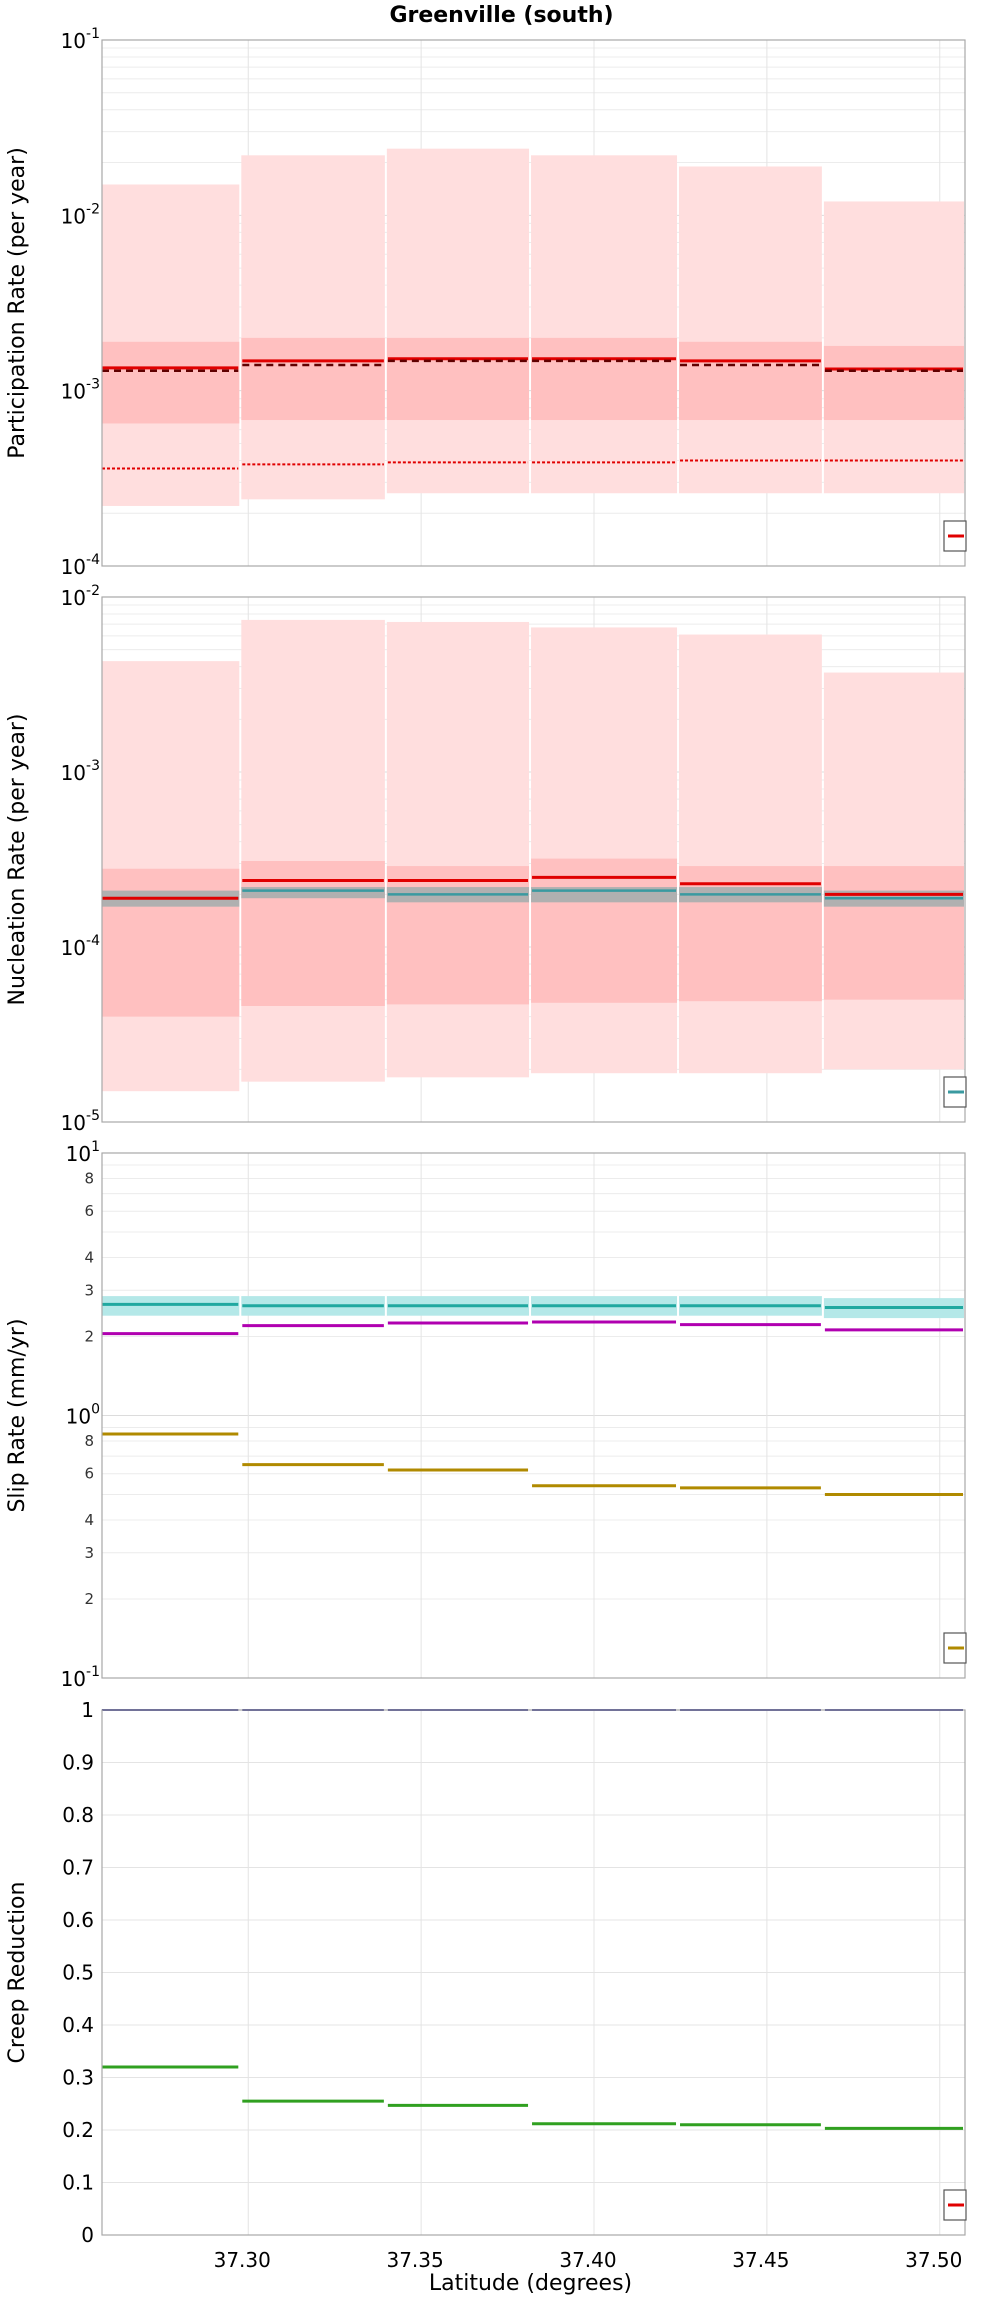 The width and height of the screenshot is (1000, 2300). I want to click on y-tick-label: 10¹, so click(83, 1152).